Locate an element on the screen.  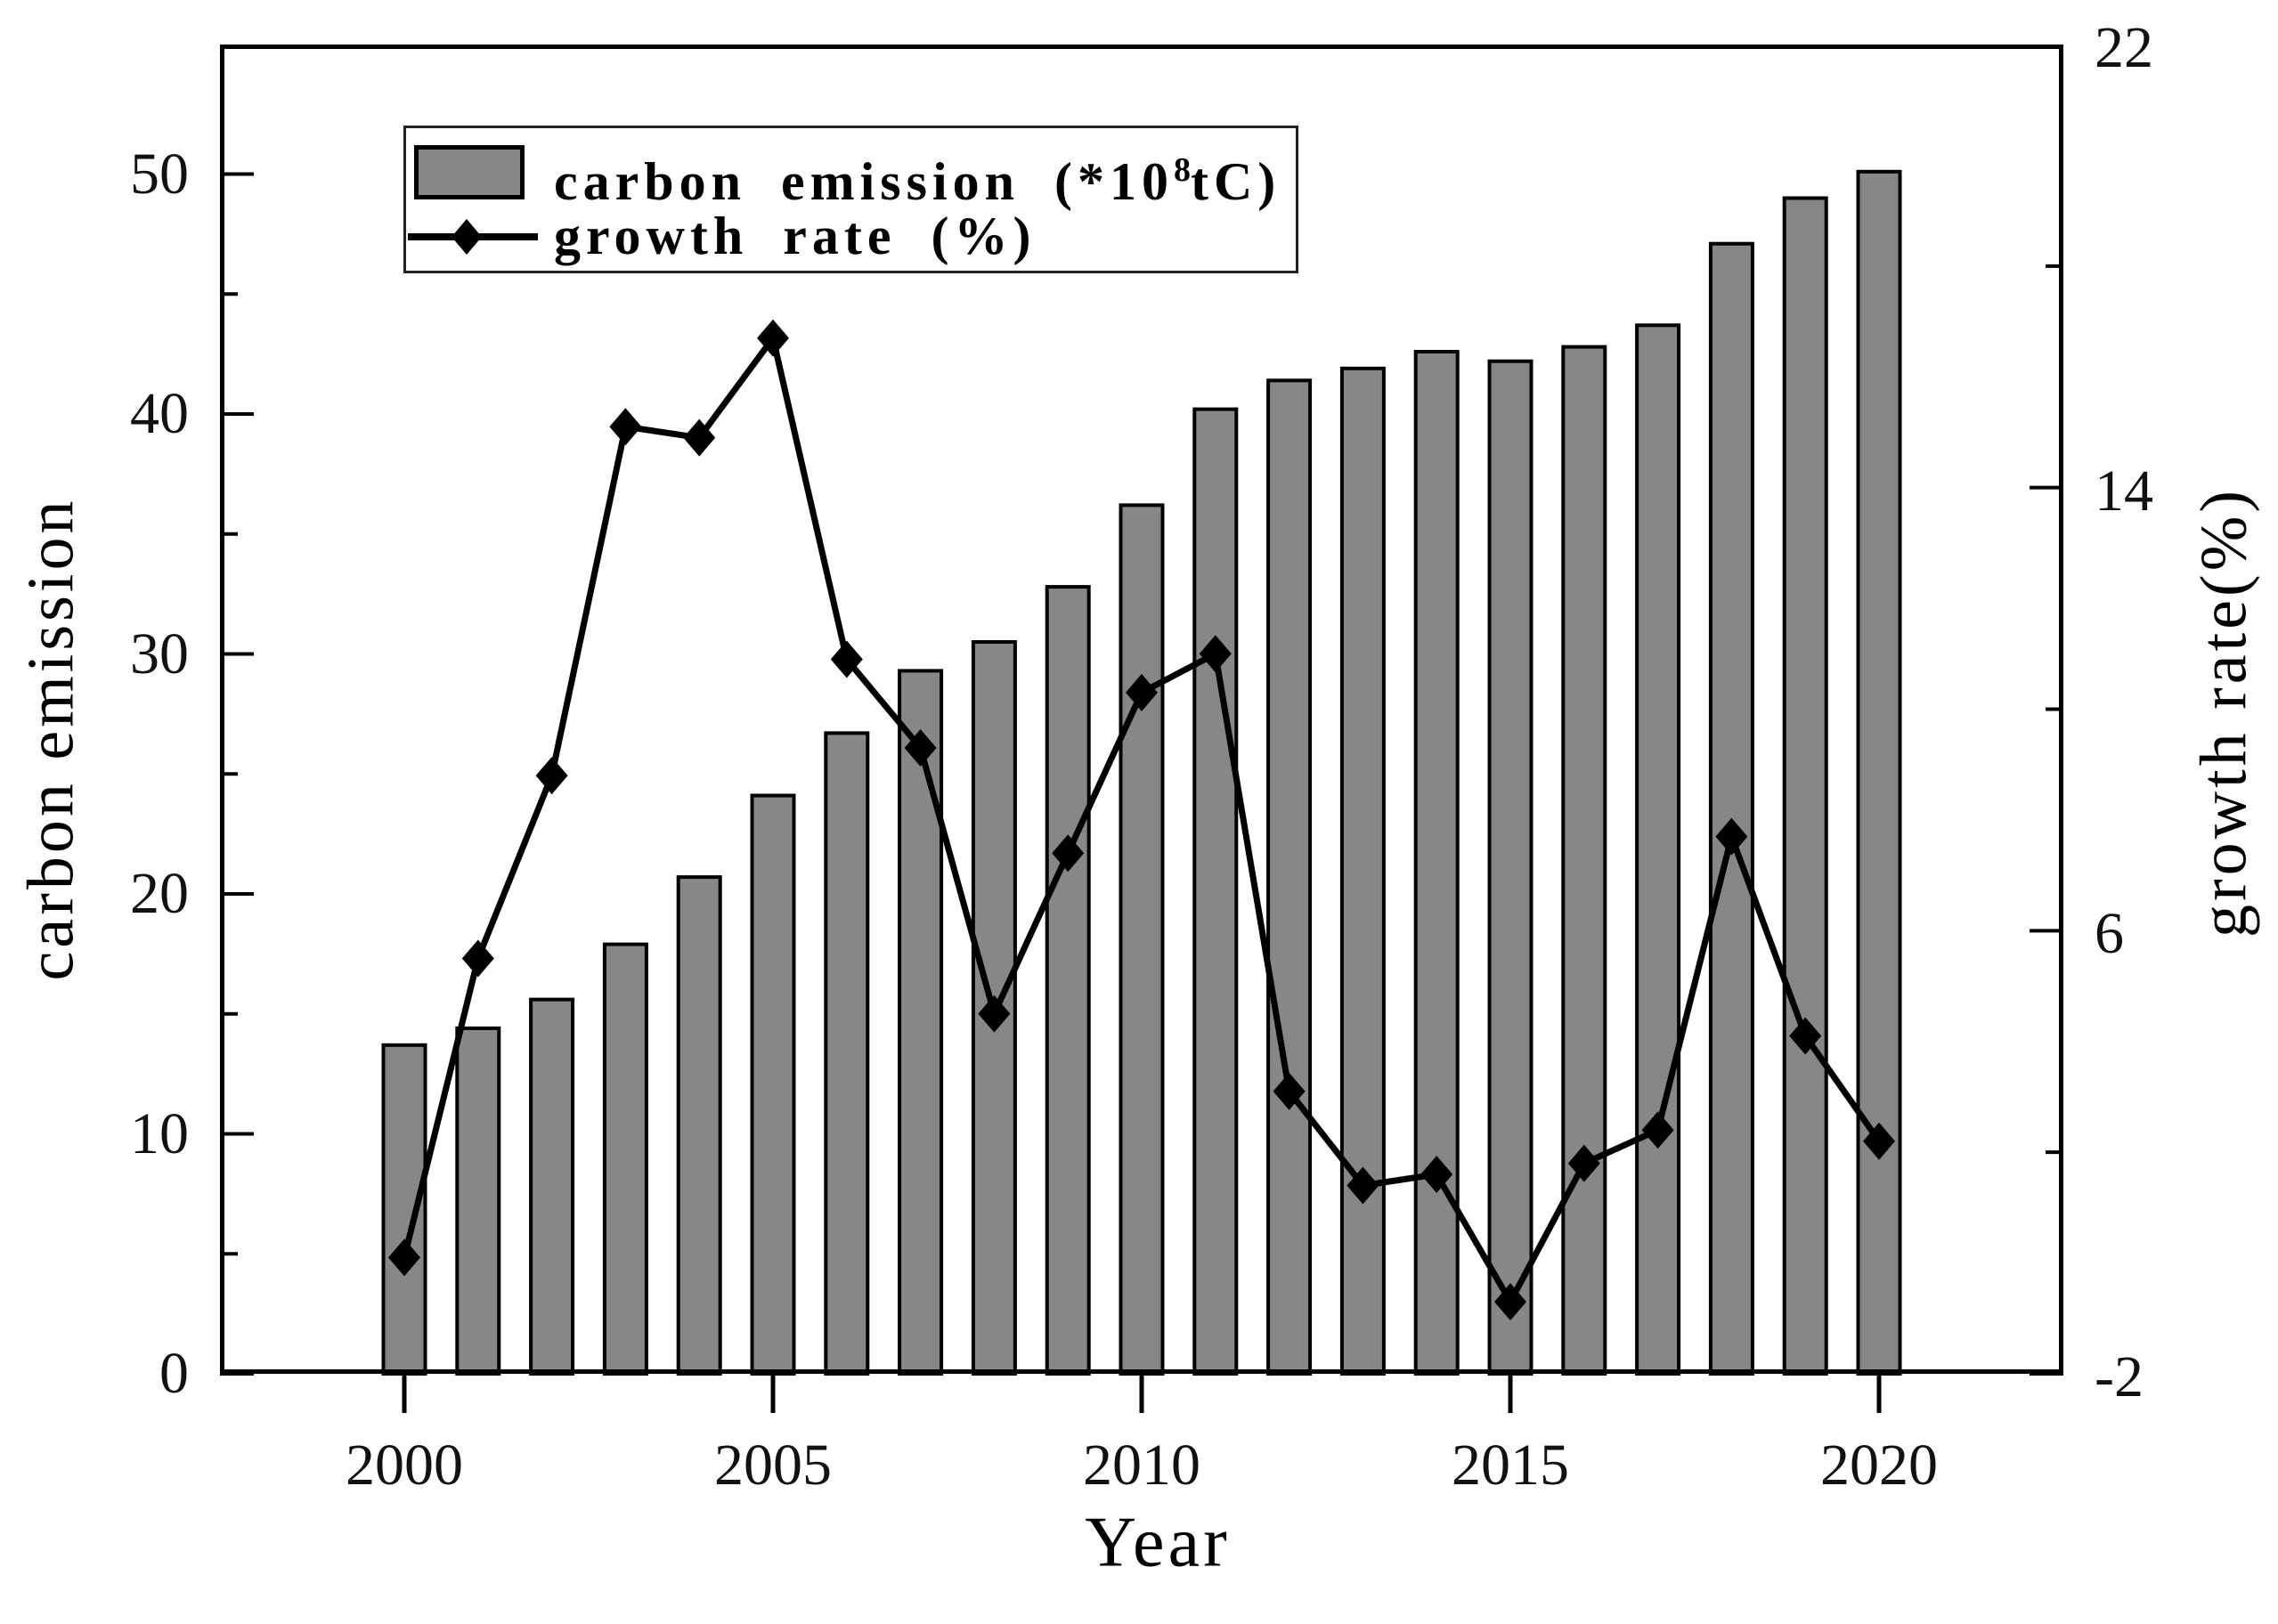
bar-2010 is located at coordinates (1142, 939).